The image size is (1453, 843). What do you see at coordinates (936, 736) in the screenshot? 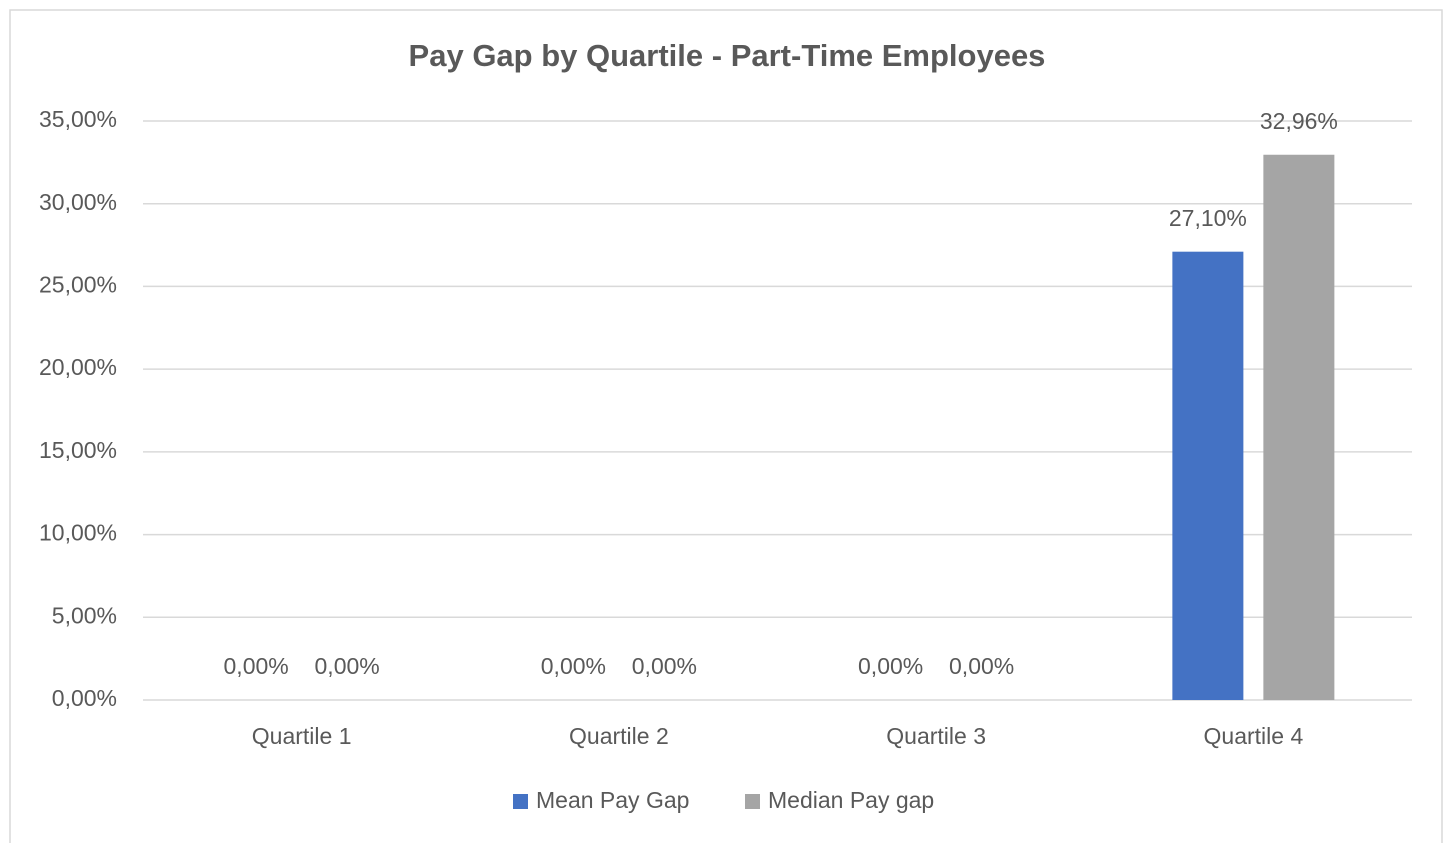
I see `x-tick-label: Quartile 3` at bounding box center [936, 736].